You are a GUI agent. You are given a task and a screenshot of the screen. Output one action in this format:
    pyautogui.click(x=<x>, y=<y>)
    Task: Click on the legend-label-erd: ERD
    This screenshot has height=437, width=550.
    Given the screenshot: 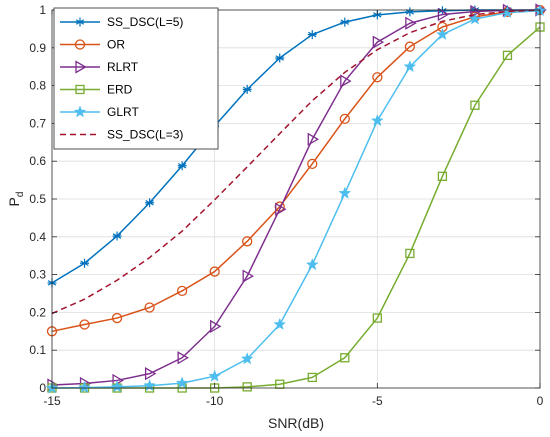 What is the action you would take?
    pyautogui.click(x=120, y=90)
    